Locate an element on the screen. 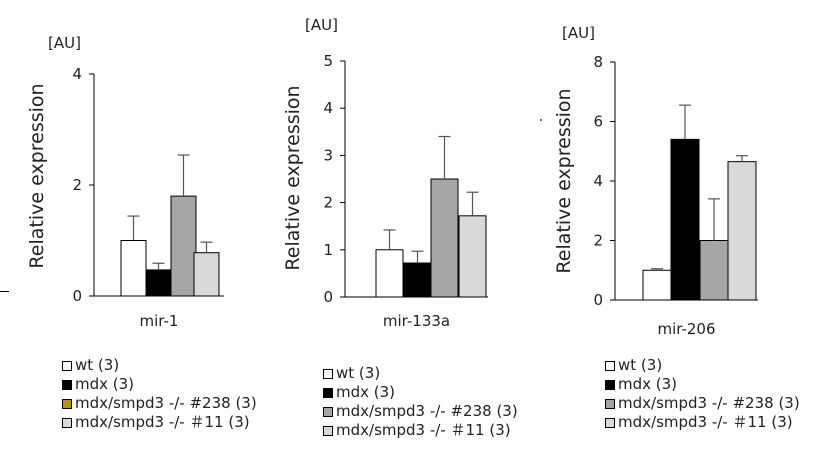 The width and height of the screenshot is (818, 452). y-tick-label-mir-133a: 3 is located at coordinates (328, 155).